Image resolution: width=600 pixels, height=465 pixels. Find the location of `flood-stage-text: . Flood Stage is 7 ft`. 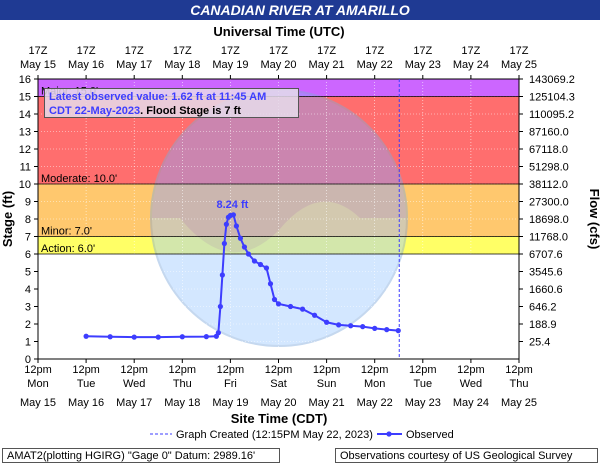

flood-stage-text: . Flood Stage is 7 ft is located at coordinates (190, 111).